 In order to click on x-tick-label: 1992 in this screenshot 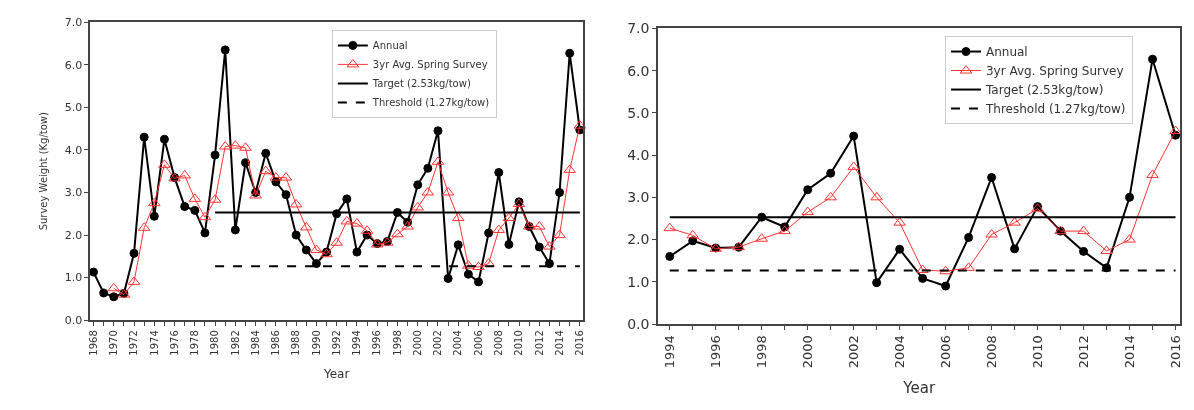, I will do `click(336, 343)`.